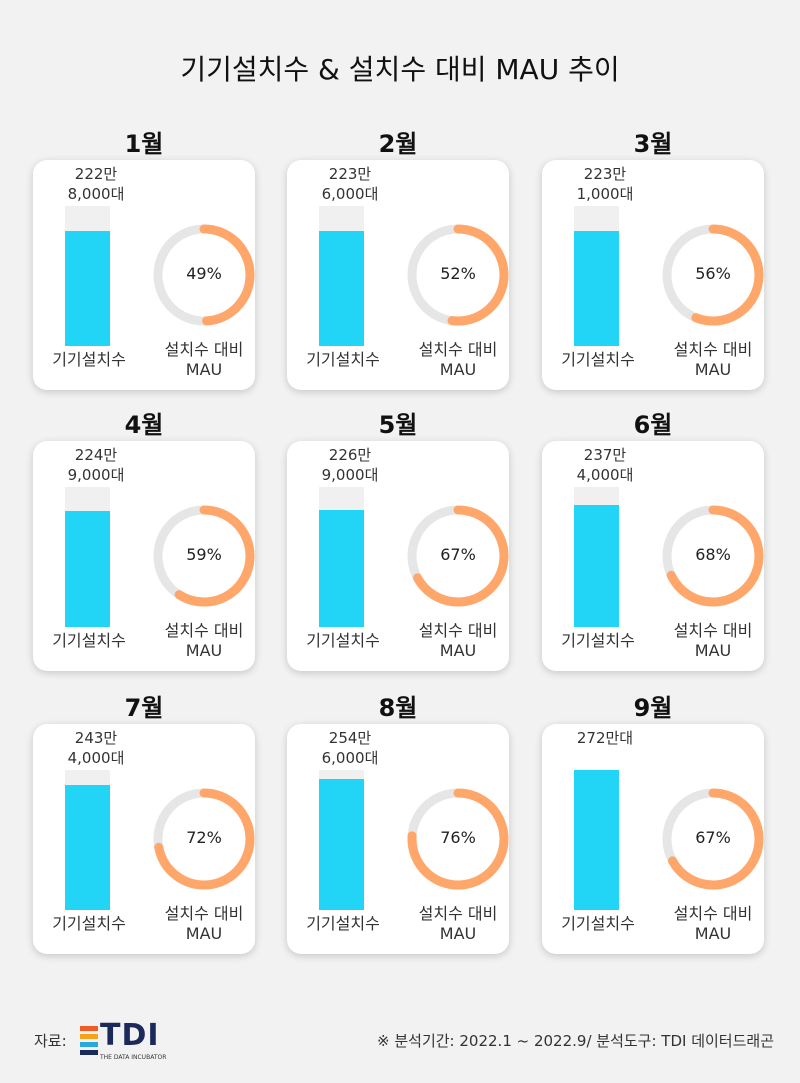 The image size is (800, 1083). What do you see at coordinates (398, 708) in the screenshot?
I see `month-label: 8월` at bounding box center [398, 708].